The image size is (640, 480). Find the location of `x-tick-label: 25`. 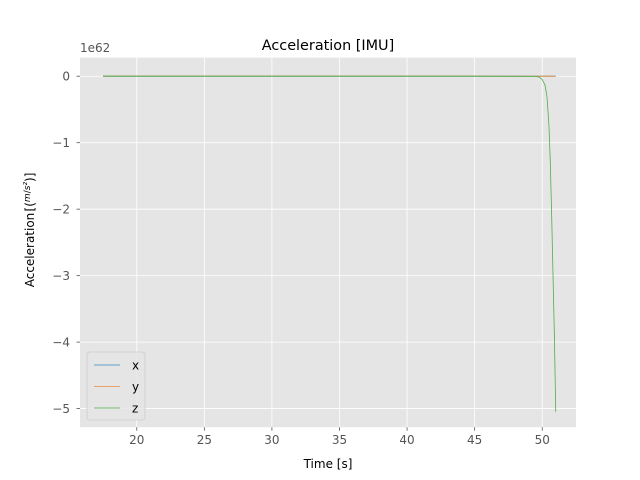

x-tick-label: 25 is located at coordinates (204, 440).